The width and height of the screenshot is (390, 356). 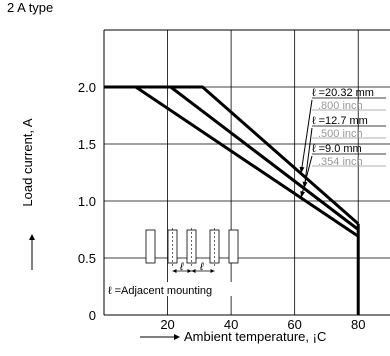 I want to click on y-tick-label: 0.5, so click(x=87, y=258).